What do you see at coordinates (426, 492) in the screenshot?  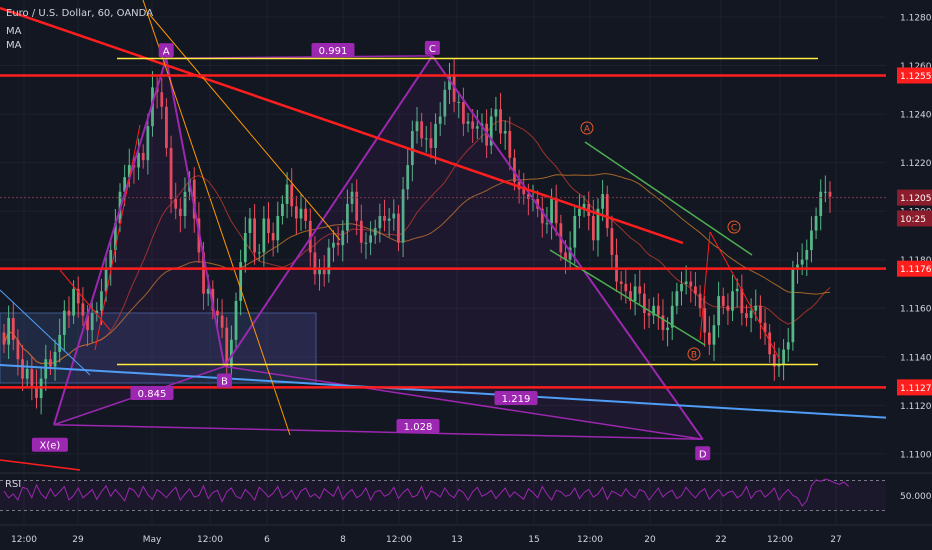 I see `rsi-line` at bounding box center [426, 492].